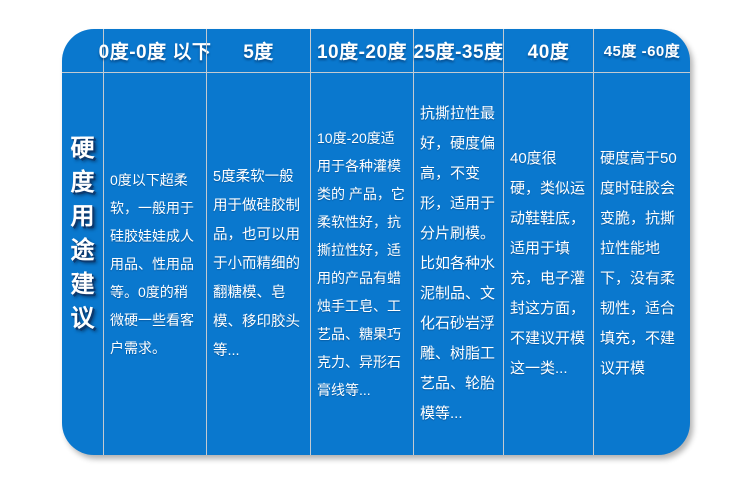  What do you see at coordinates (82, 182) in the screenshot?
I see `row-header-char: 度` at bounding box center [82, 182].